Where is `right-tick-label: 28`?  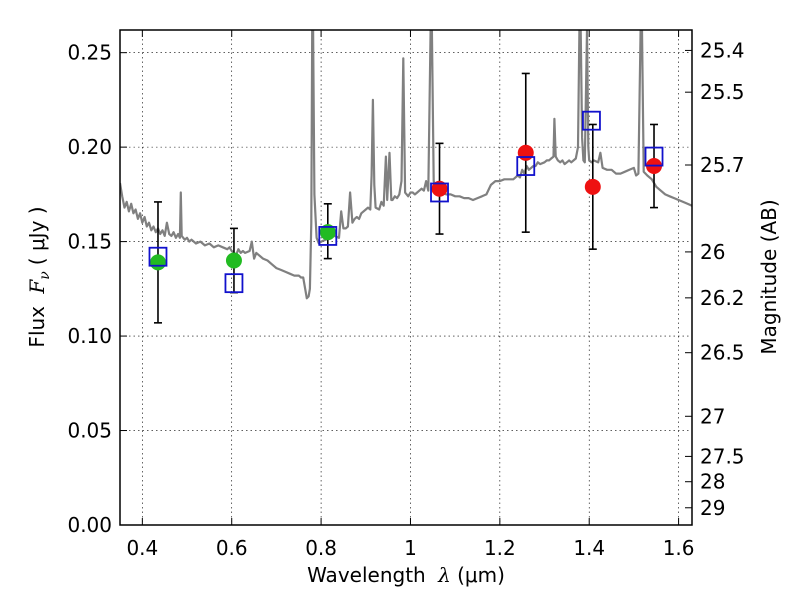 right-tick-label: 28 is located at coordinates (712, 482).